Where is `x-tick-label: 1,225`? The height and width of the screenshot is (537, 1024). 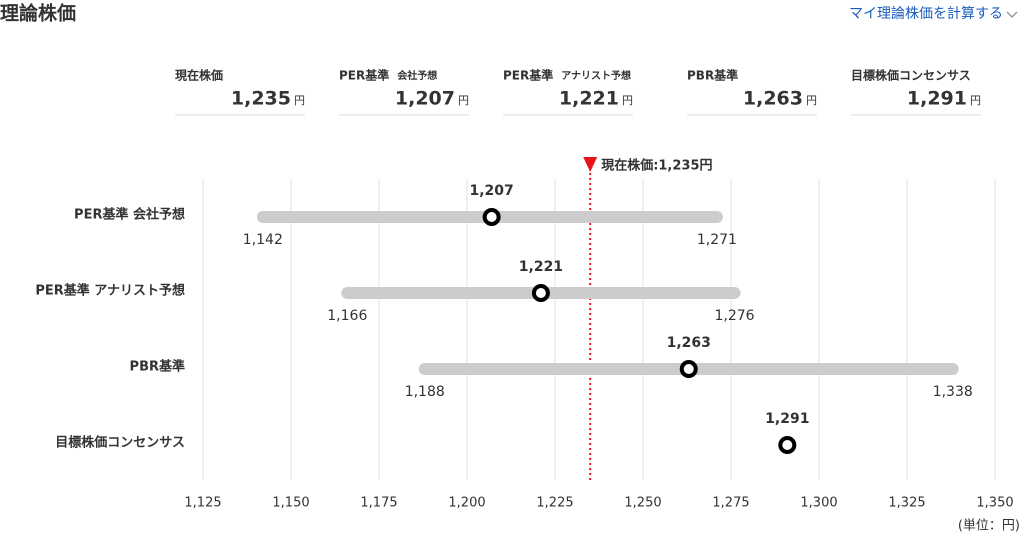
x-tick-label: 1,225 is located at coordinates (554, 503).